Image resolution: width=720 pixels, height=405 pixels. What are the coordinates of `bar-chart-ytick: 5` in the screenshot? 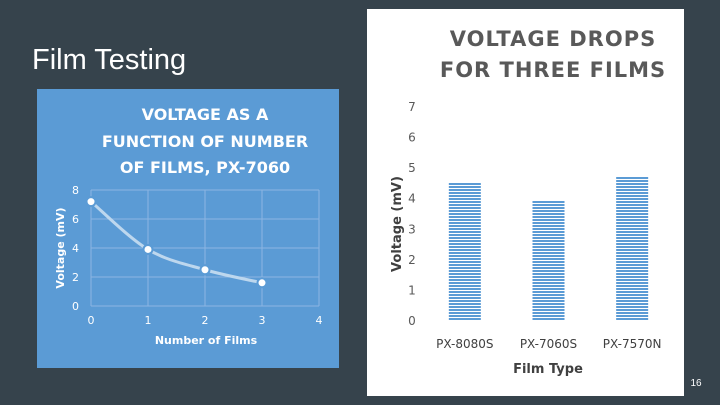 It's located at (412, 168).